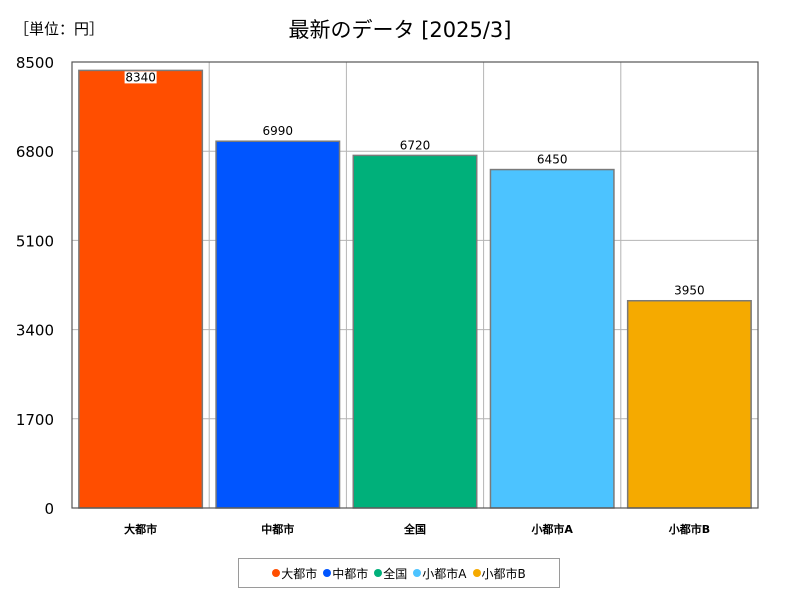 This screenshot has width=800, height=600. Describe the element at coordinates (414, 529) in the screenshot. I see `x-category-label: 全国` at that location.